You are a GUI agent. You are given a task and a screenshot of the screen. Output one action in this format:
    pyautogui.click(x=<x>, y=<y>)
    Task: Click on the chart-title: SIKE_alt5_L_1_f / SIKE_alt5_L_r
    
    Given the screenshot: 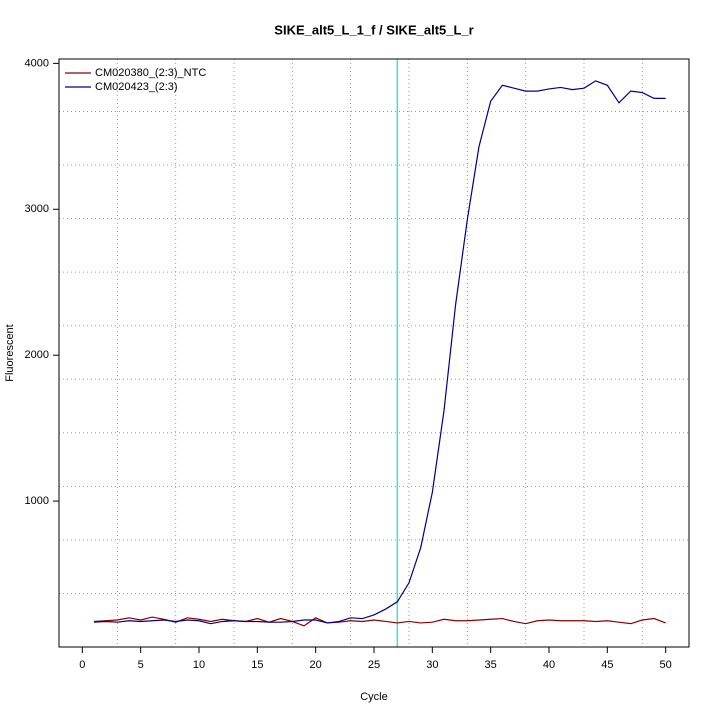 What is the action you would take?
    pyautogui.click(x=373, y=29)
    